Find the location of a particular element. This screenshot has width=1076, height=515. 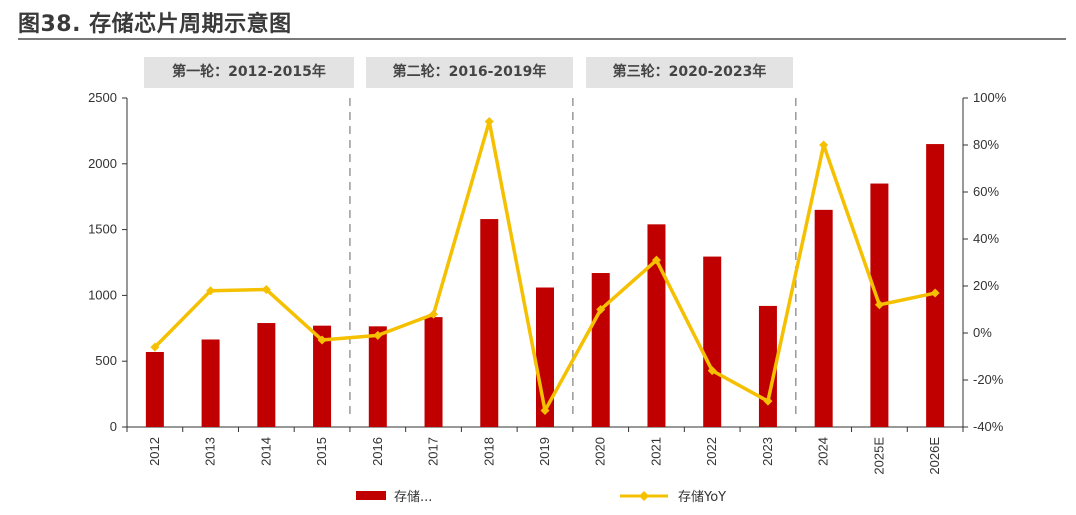

x-tick-label: 2022 is located at coordinates (711, 451).